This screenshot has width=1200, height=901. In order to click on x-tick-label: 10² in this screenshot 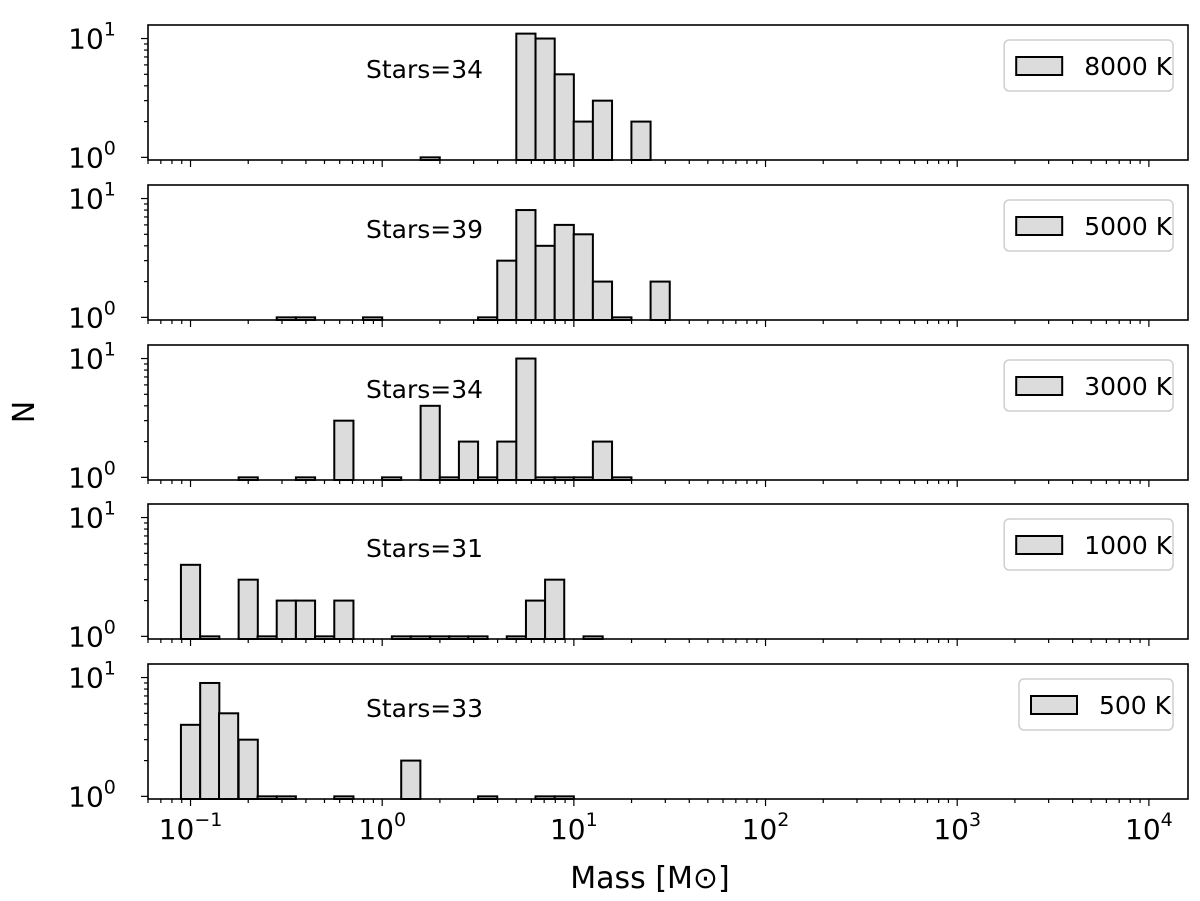, I will do `click(766, 827)`.